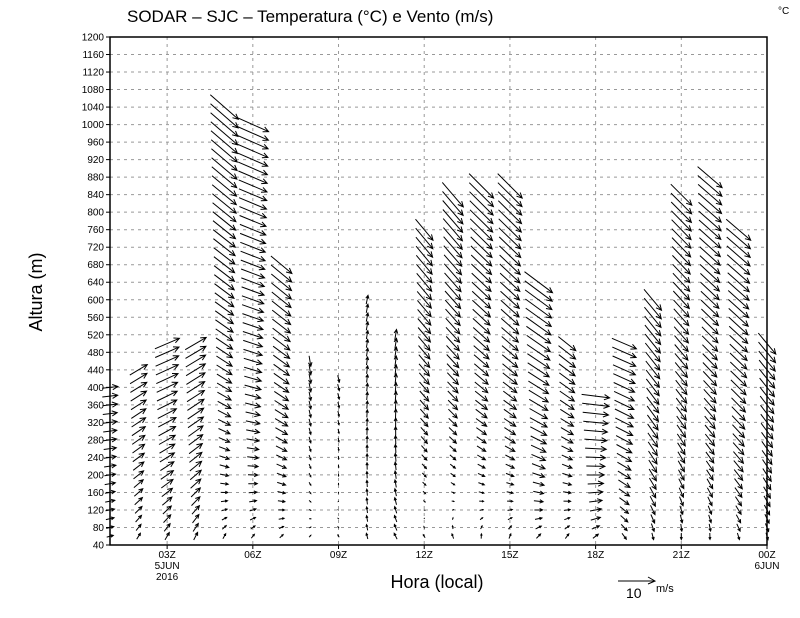 The width and height of the screenshot is (800, 618). I want to click on y-tick-label: 1080, so click(93, 90).